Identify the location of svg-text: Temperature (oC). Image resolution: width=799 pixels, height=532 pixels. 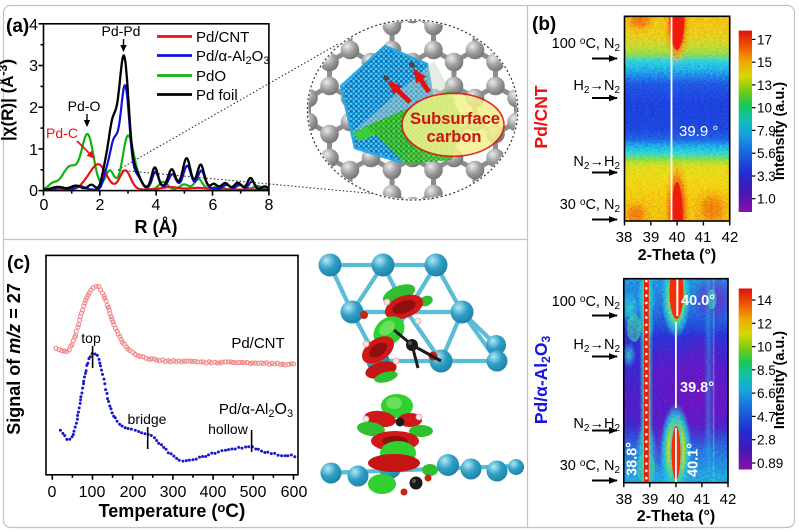
(172, 511).